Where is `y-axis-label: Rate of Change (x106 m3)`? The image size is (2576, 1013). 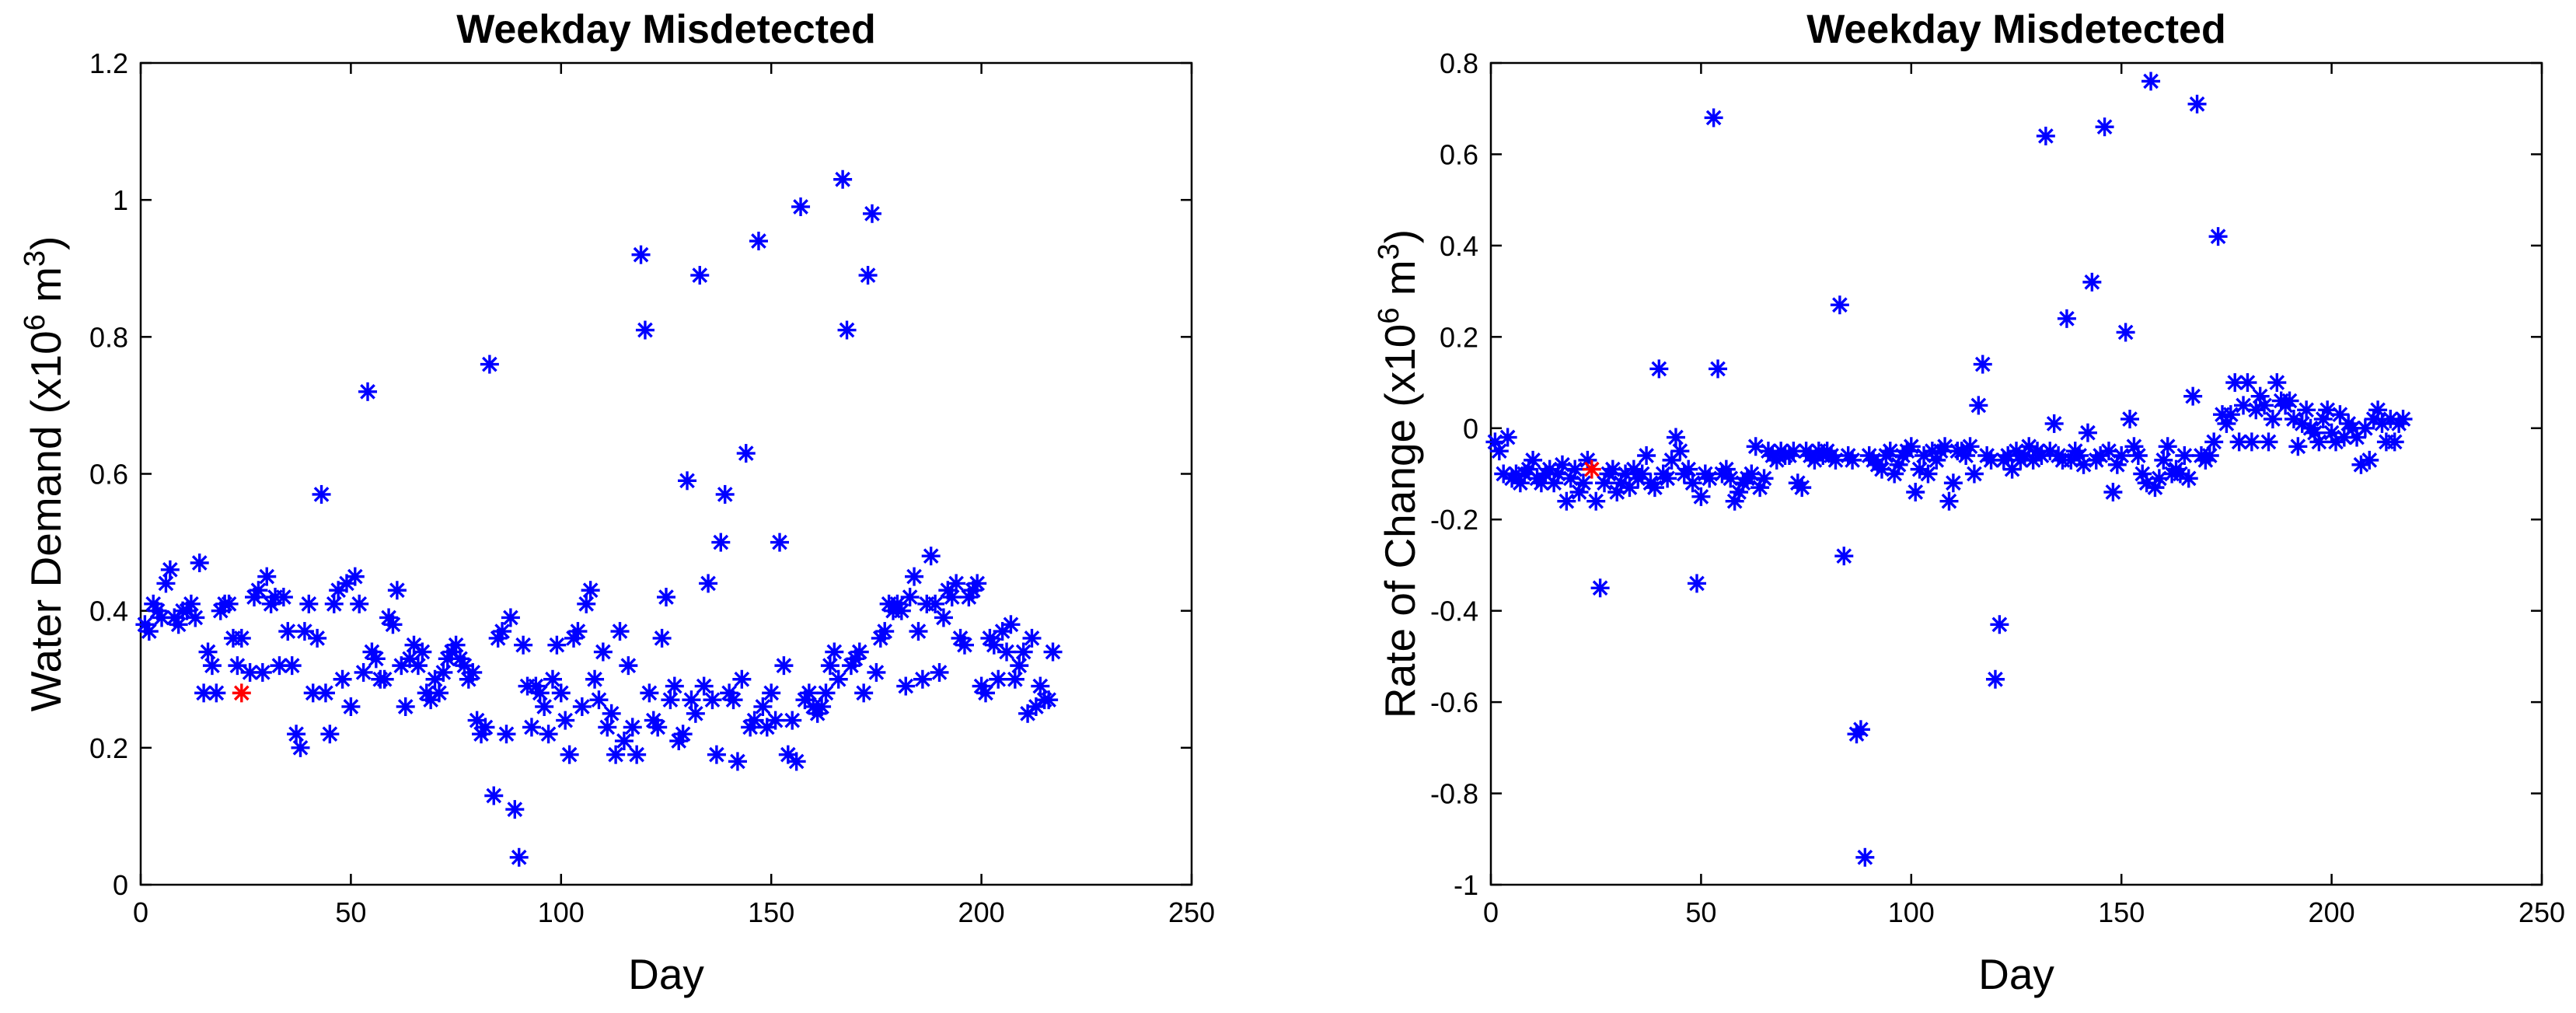 y-axis-label: Rate of Change (x106 m3) is located at coordinates (1399, 474).